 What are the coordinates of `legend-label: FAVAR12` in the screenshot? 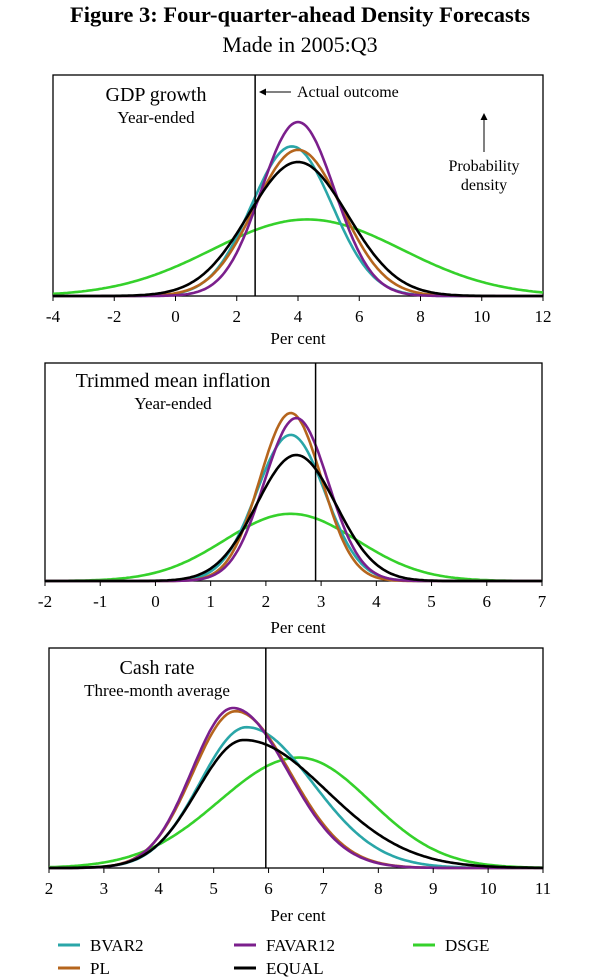 It's located at (300, 945).